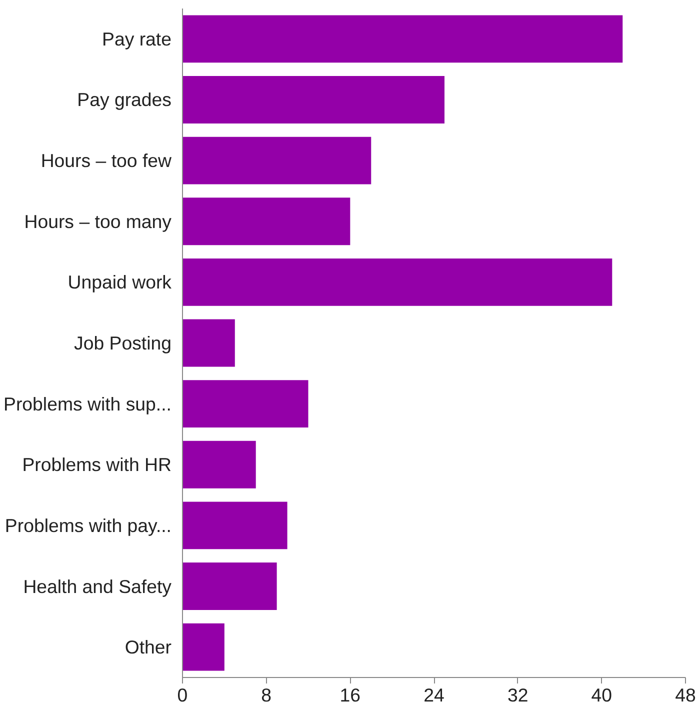  Describe the element at coordinates (106, 161) in the screenshot. I see `y-tick-label: Hours – too few` at that location.